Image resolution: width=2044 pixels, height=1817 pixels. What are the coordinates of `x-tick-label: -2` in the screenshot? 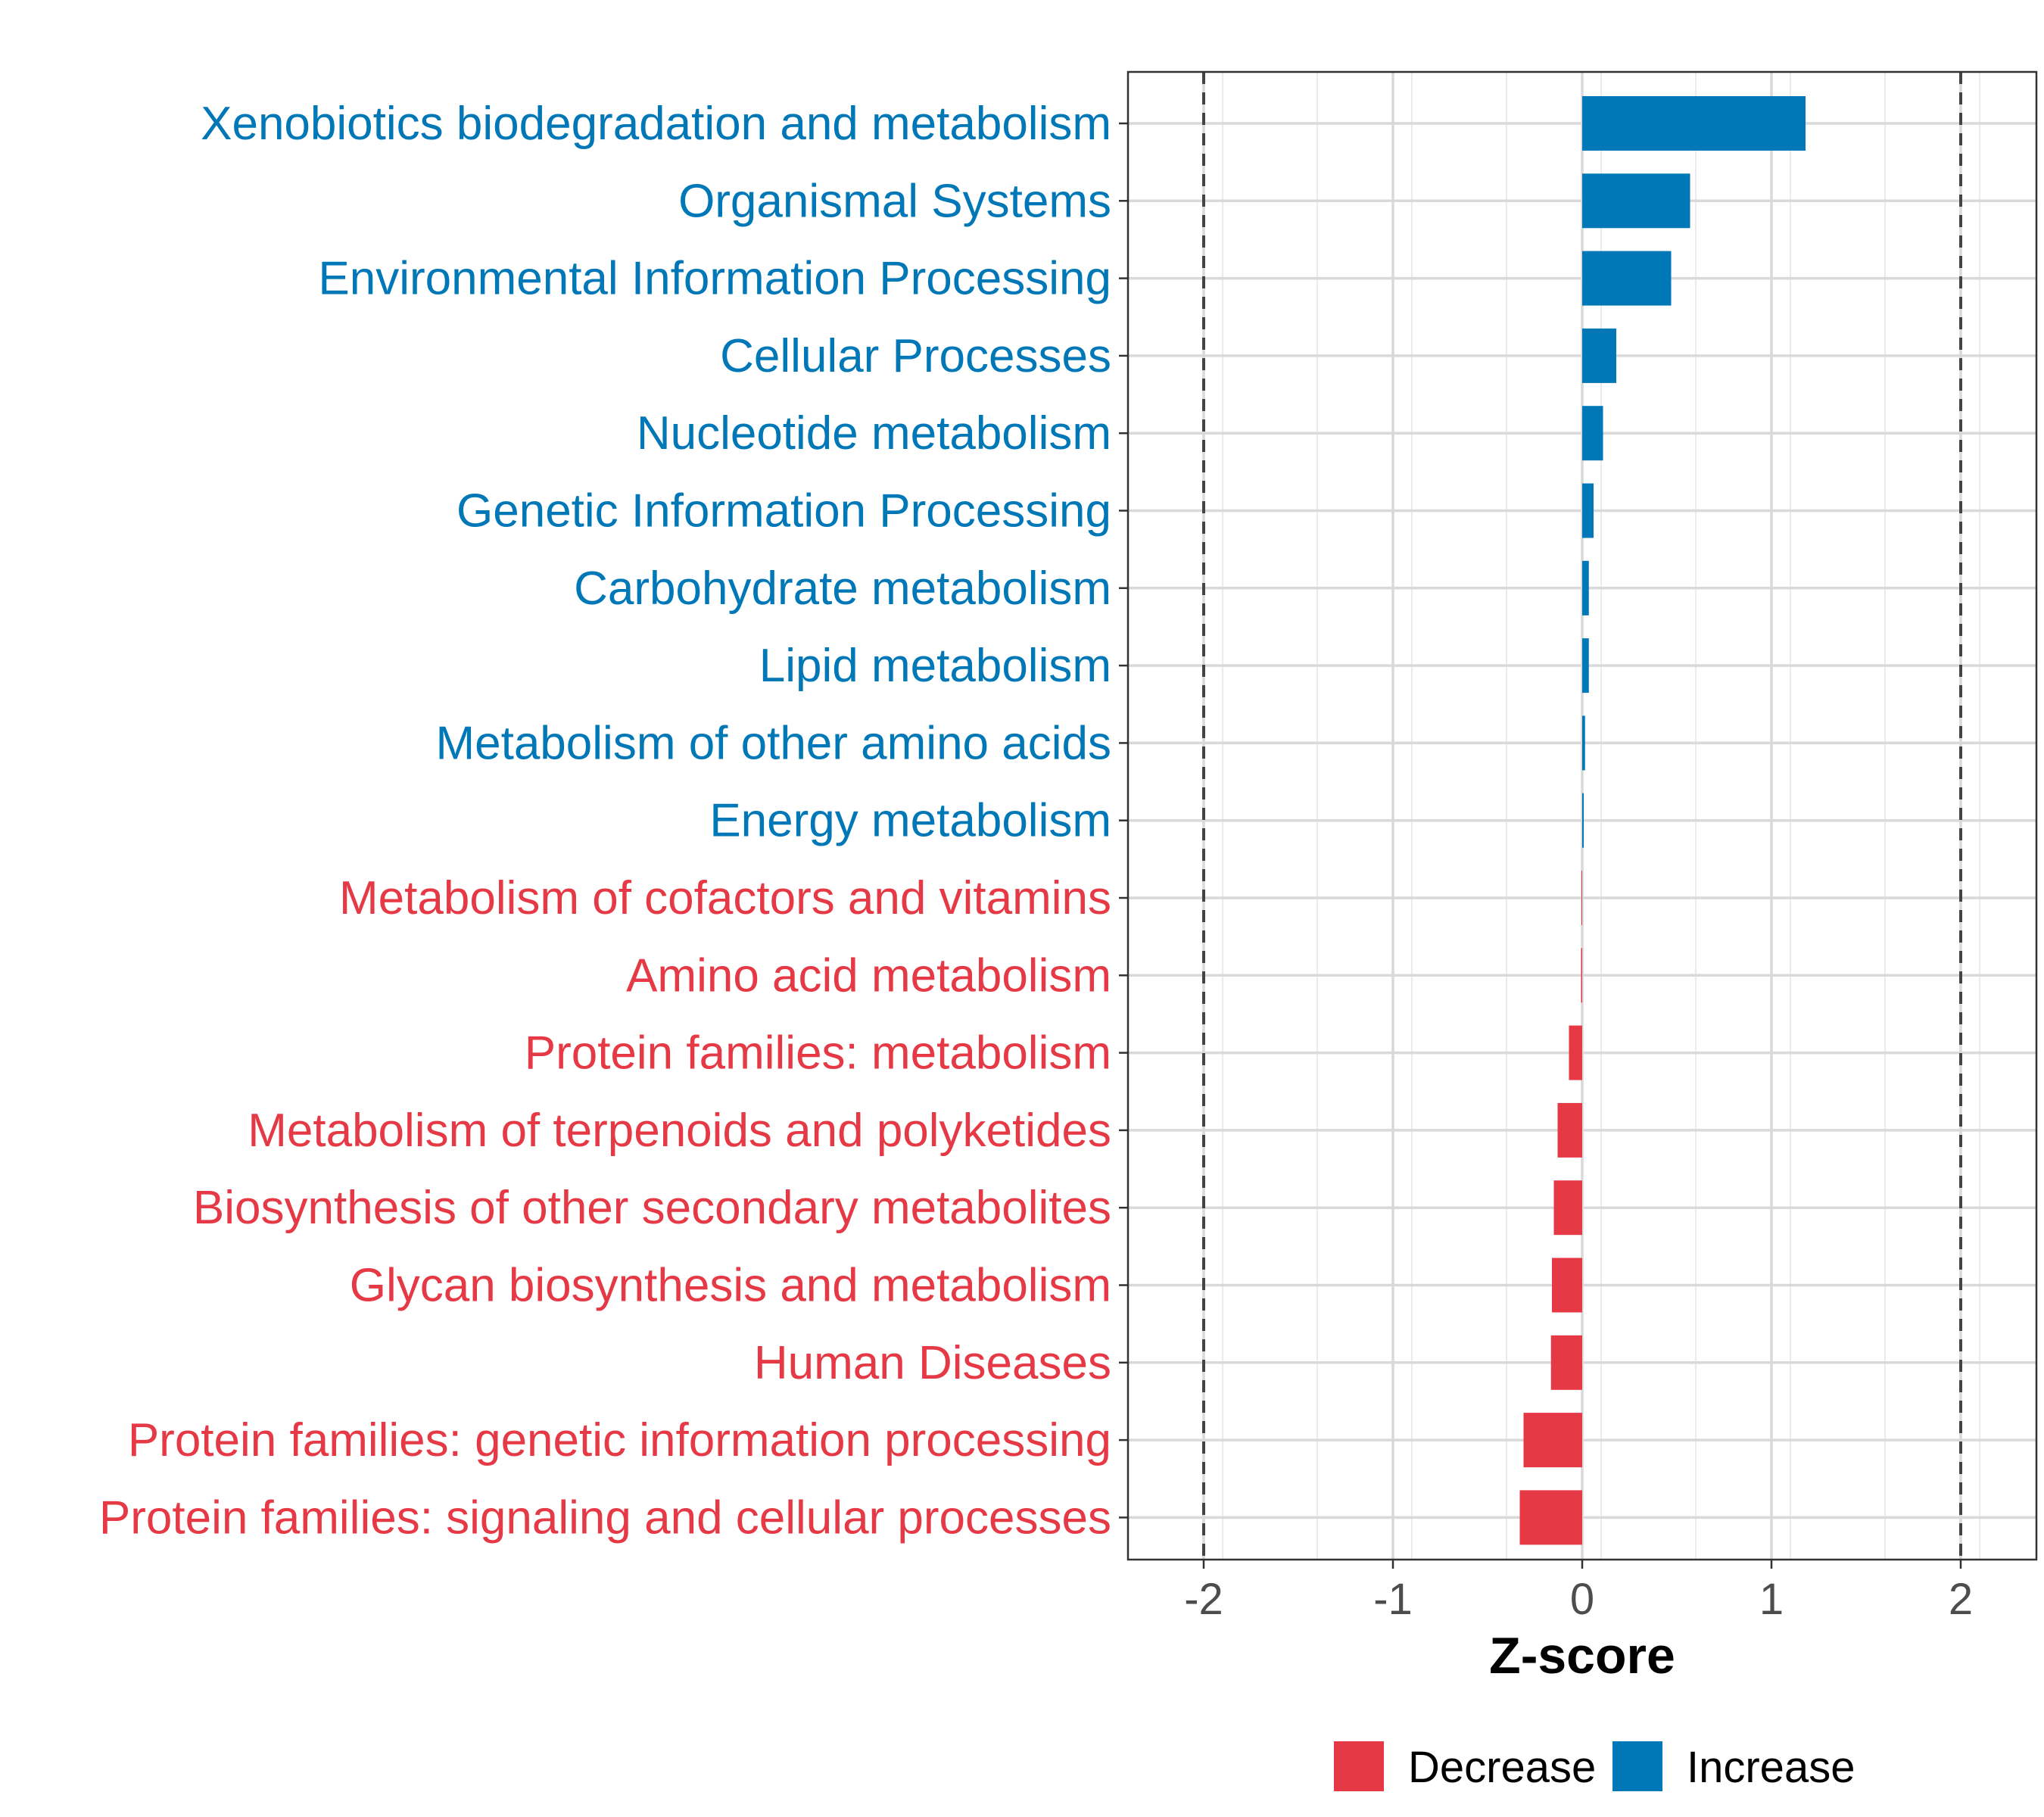 It's located at (1203, 1599).